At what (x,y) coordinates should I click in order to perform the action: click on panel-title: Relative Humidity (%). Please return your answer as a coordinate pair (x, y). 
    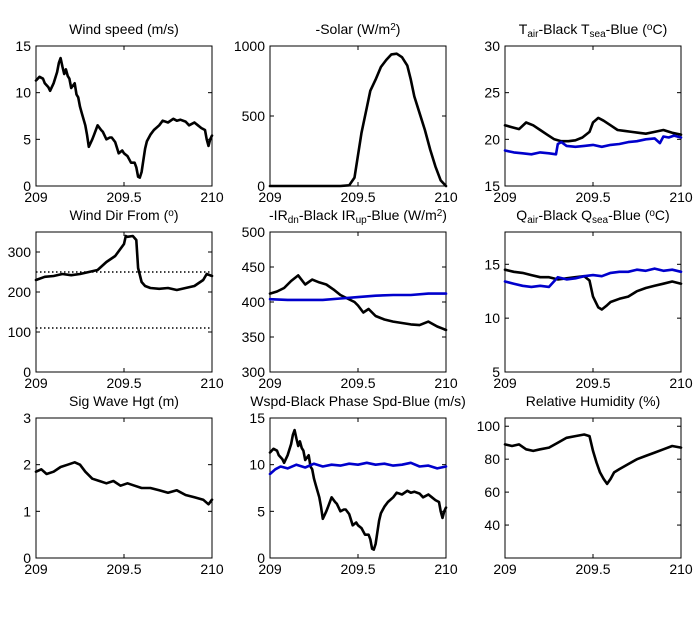
    Looking at the image, I should click on (593, 401).